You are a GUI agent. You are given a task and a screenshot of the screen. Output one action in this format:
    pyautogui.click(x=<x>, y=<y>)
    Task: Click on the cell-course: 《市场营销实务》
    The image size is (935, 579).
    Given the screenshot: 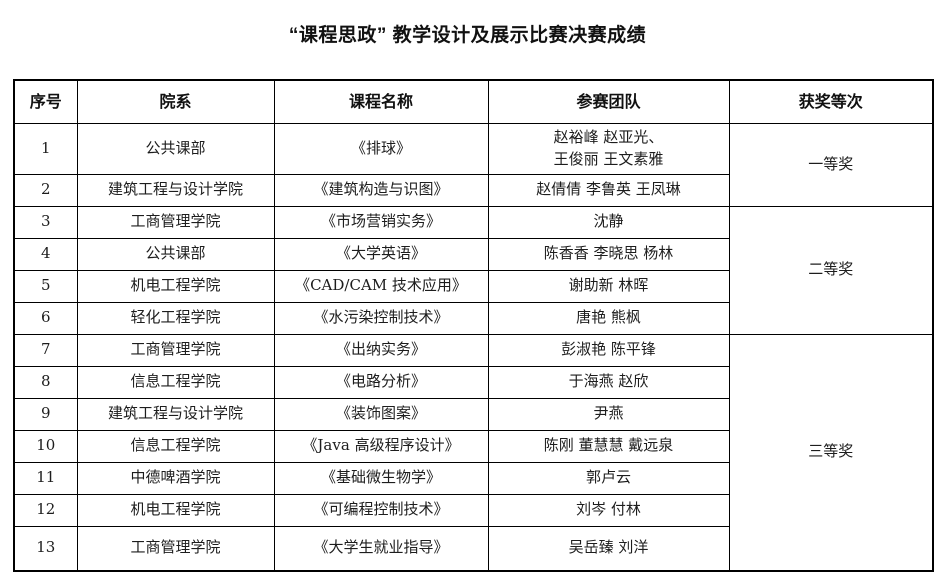 What is the action you would take?
    pyautogui.click(x=381, y=222)
    